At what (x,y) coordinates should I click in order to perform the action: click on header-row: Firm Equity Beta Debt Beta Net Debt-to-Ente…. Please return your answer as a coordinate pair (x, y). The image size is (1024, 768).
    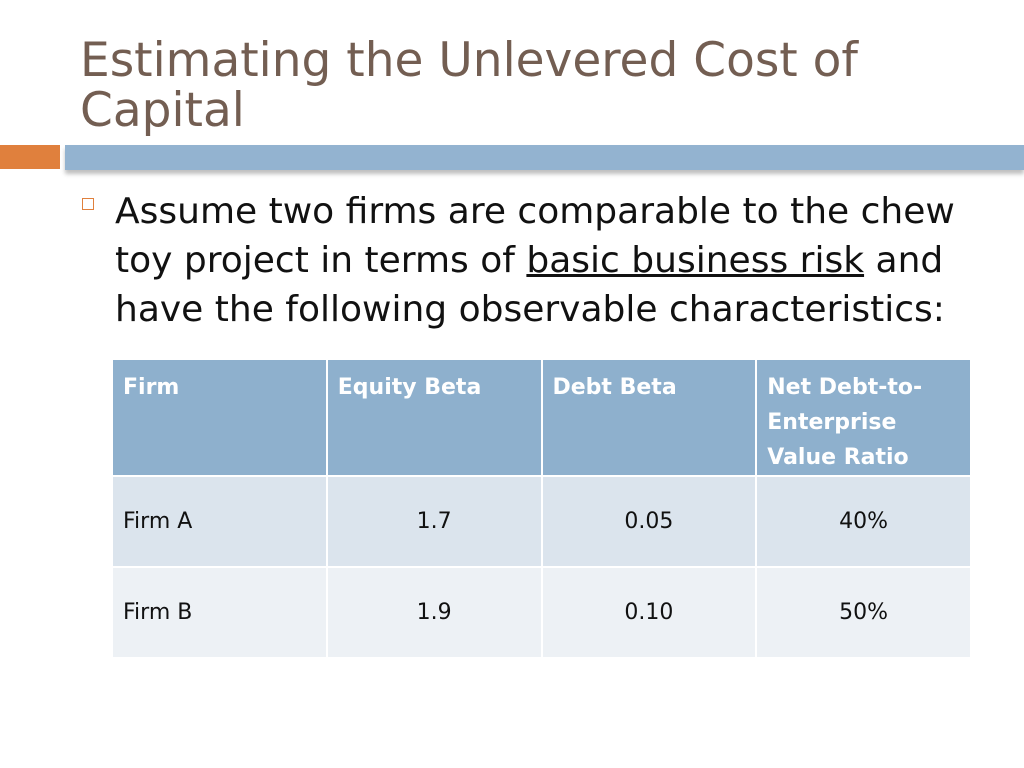
    Looking at the image, I should click on (541, 417).